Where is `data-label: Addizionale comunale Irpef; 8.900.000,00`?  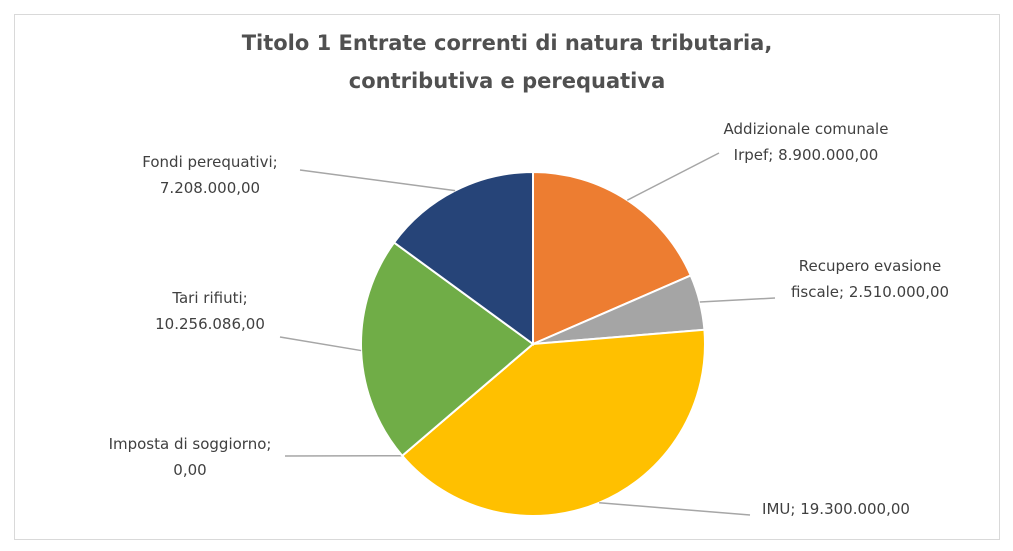 data-label: Addizionale comunale Irpef; 8.900.000,00 is located at coordinates (806, 142).